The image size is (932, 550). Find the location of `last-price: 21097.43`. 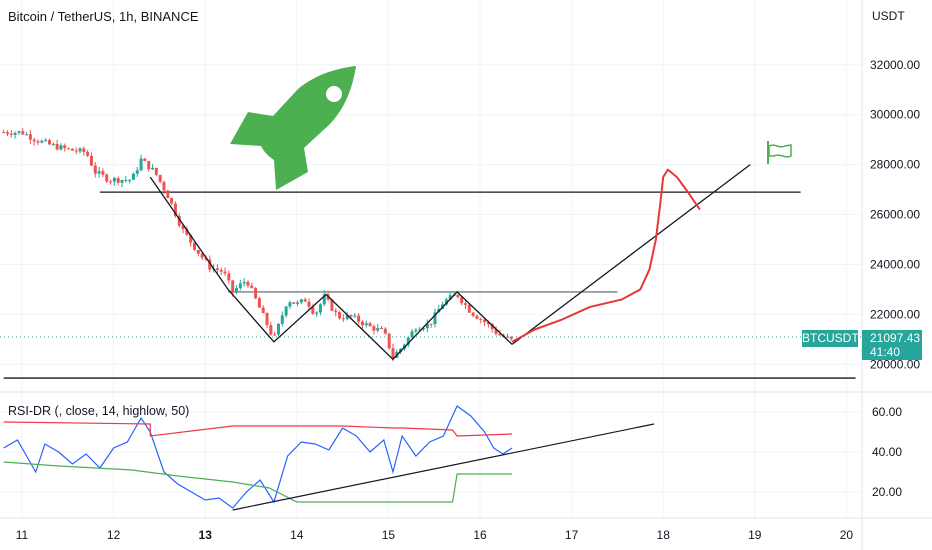

last-price: 21097.43 is located at coordinates (895, 338).